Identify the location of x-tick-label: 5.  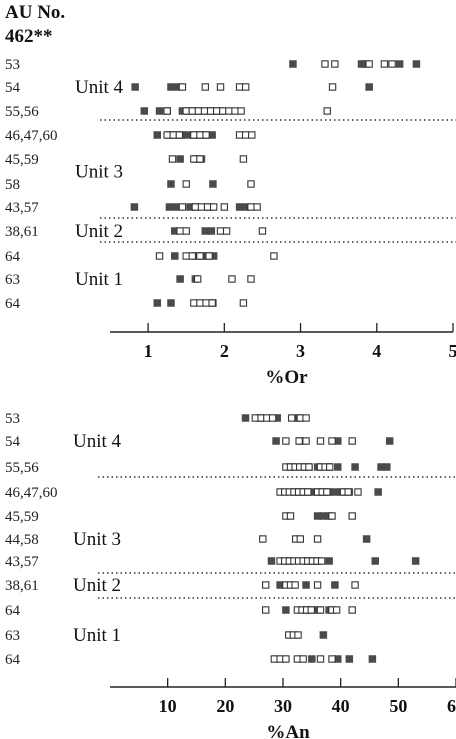
(452, 351).